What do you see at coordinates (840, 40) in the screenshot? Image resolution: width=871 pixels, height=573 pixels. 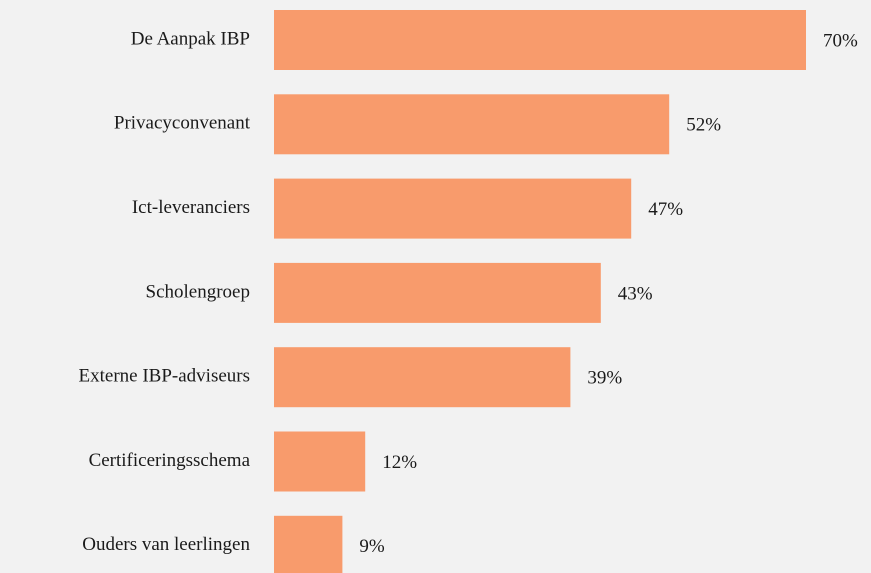 I see `value-label: 70%` at bounding box center [840, 40].